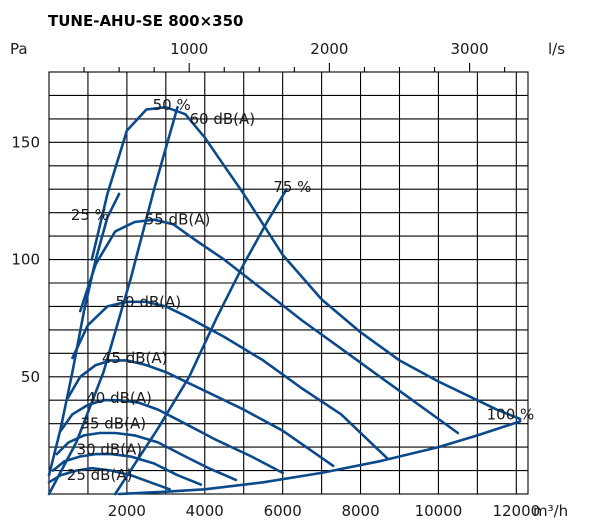  Describe the element at coordinates (360, 511) in the screenshot. I see `x-tick-label: 8000` at that location.